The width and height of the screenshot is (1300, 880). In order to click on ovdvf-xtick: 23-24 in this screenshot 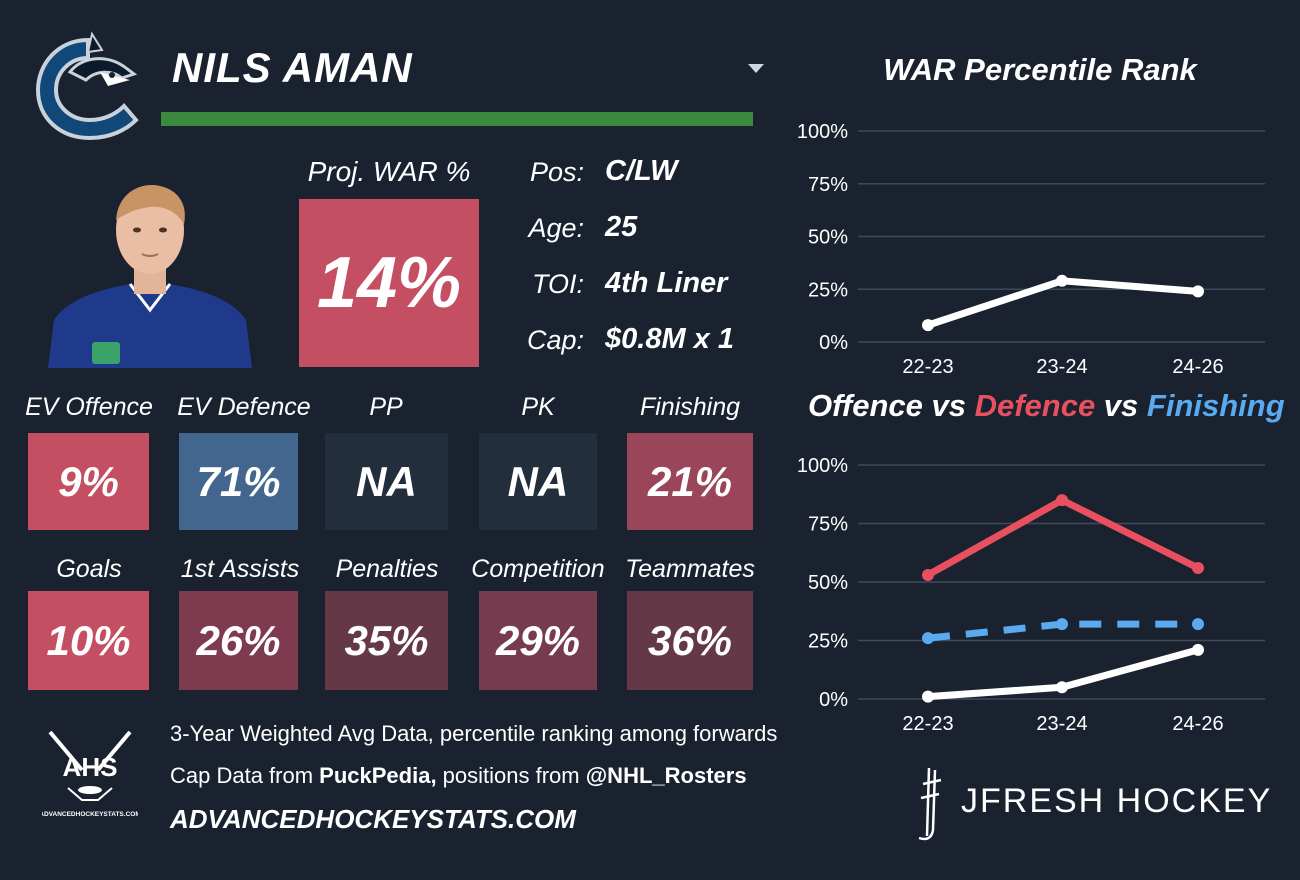, I will do `click(1061, 724)`.